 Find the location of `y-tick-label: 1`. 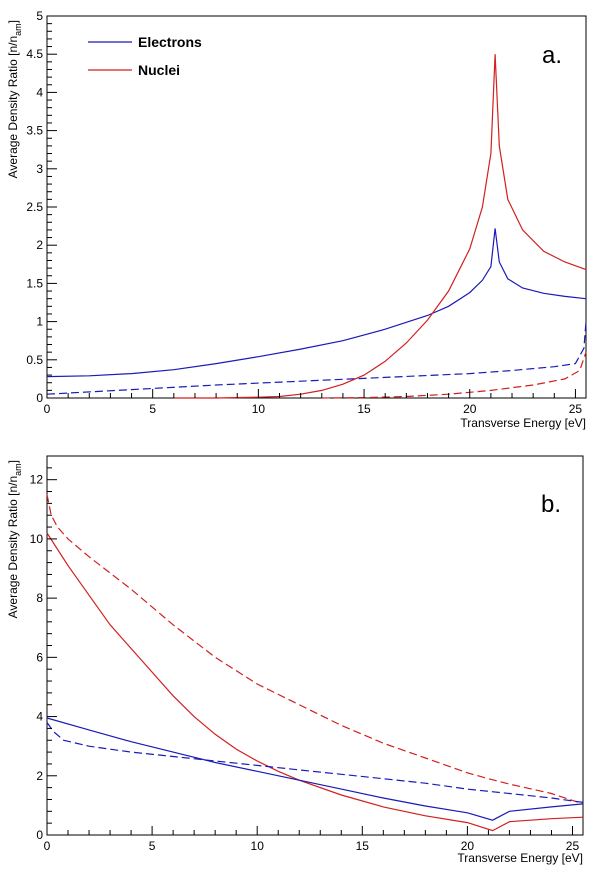

y-tick-label: 1 is located at coordinates (39, 322).